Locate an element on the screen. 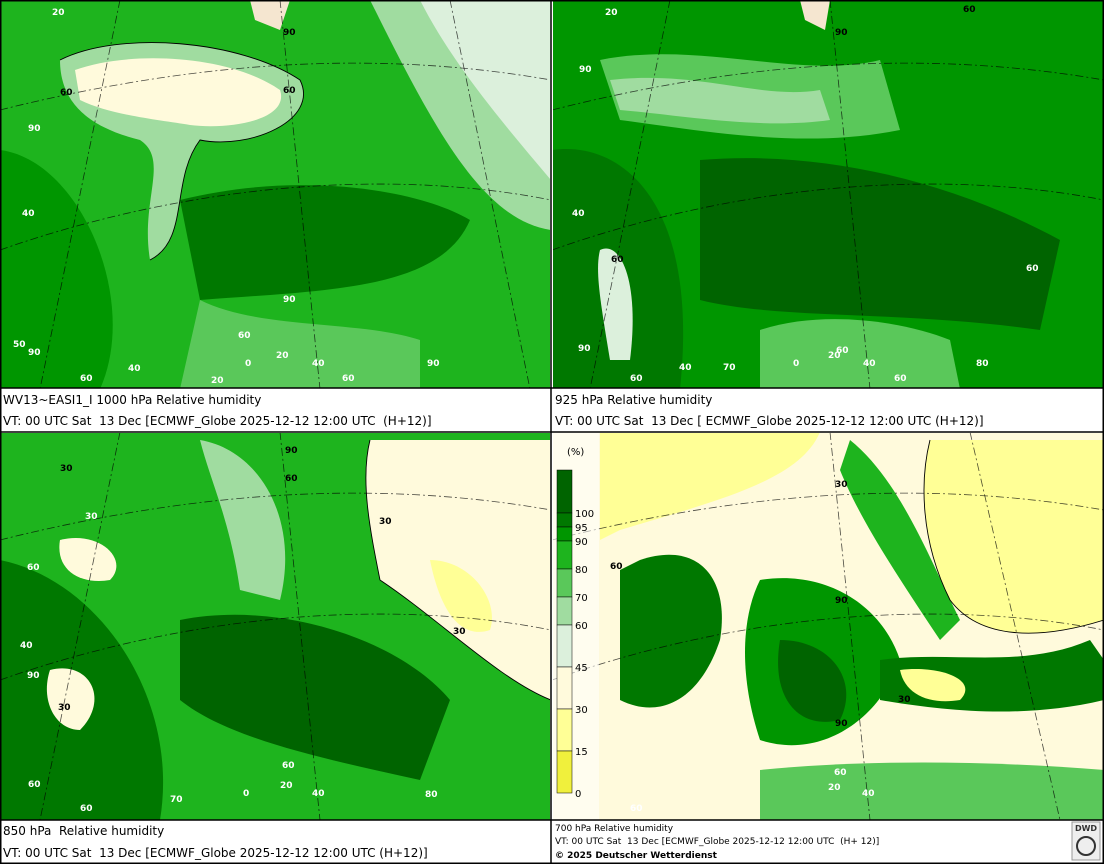 The height and width of the screenshot is (868, 1104). panel-title: WV13~EASI1_I 1000 hPa Relative humidity is located at coordinates (132, 400).